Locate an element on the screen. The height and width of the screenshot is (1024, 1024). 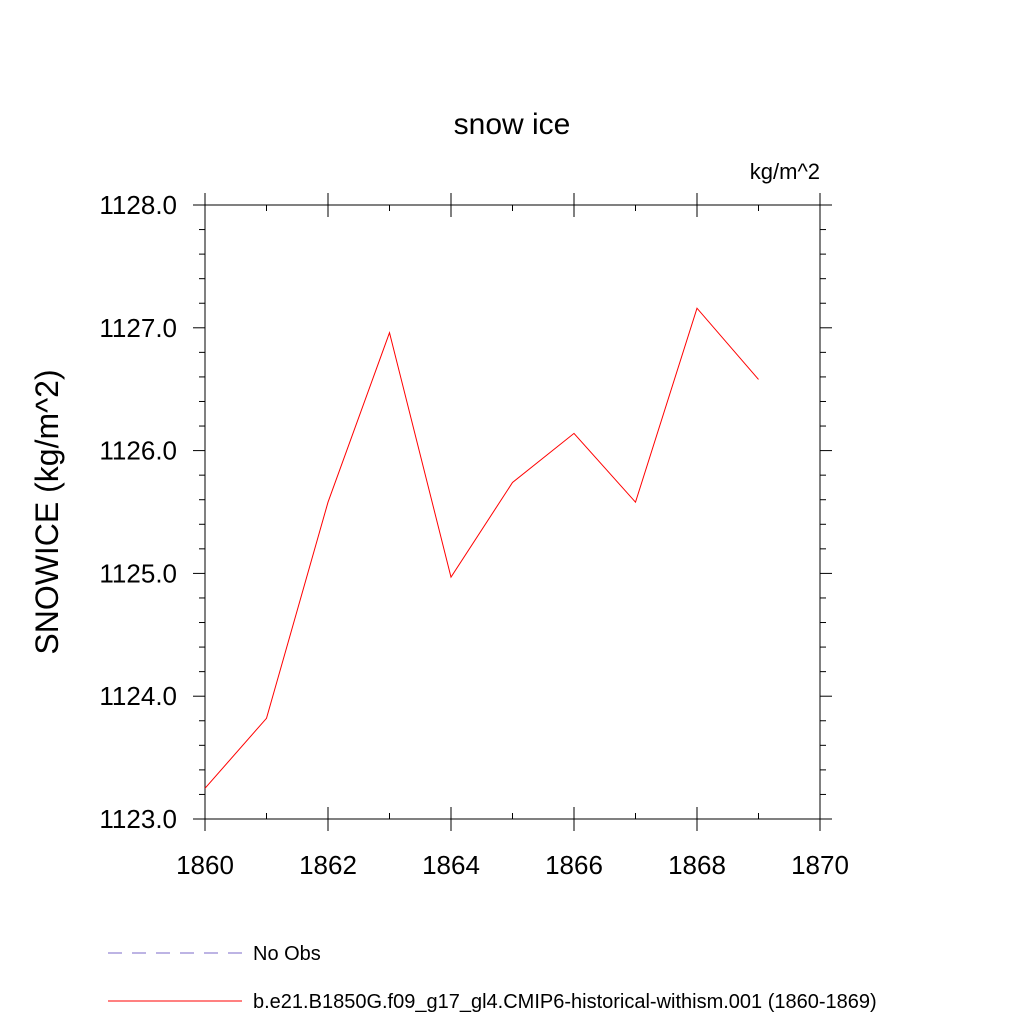
legend-label: No Obs is located at coordinates (287, 954).